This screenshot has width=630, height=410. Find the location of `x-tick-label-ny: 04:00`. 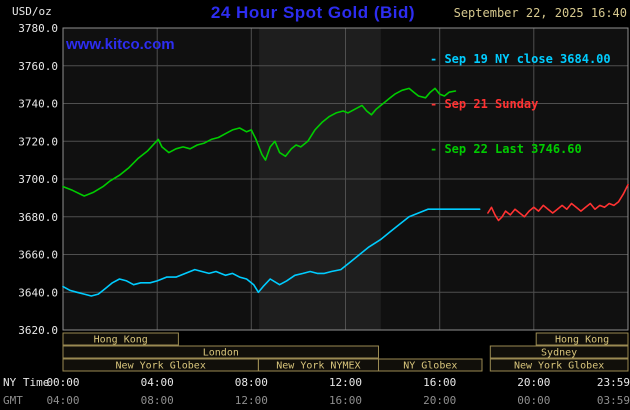

x-tick-label-ny: 04:00 is located at coordinates (157, 382).